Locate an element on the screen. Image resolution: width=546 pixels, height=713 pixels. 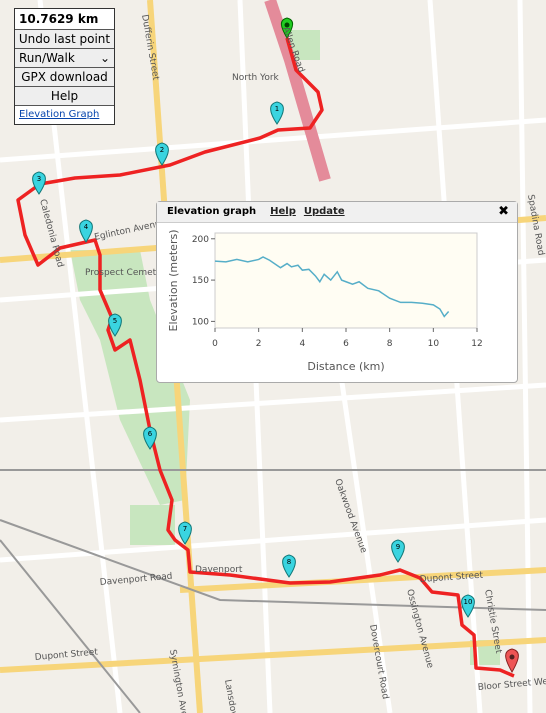
street-label: Bloor Street West is located at coordinates (511, 684).